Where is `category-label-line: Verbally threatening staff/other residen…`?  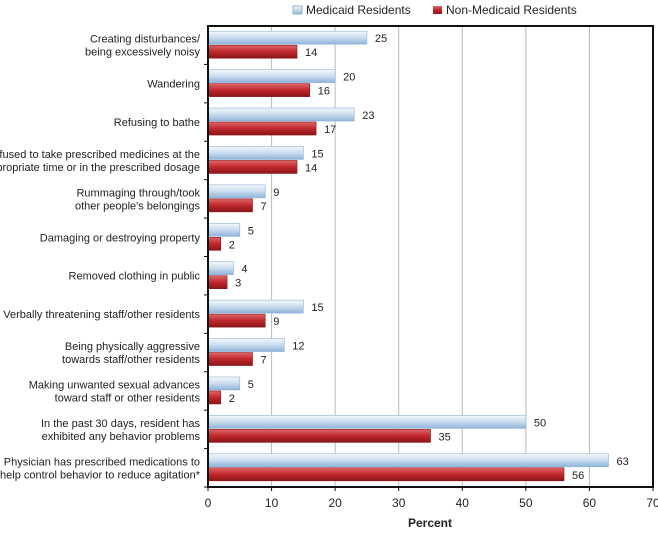 category-label-line: Verbally threatening staff/other residen… is located at coordinates (101, 315).